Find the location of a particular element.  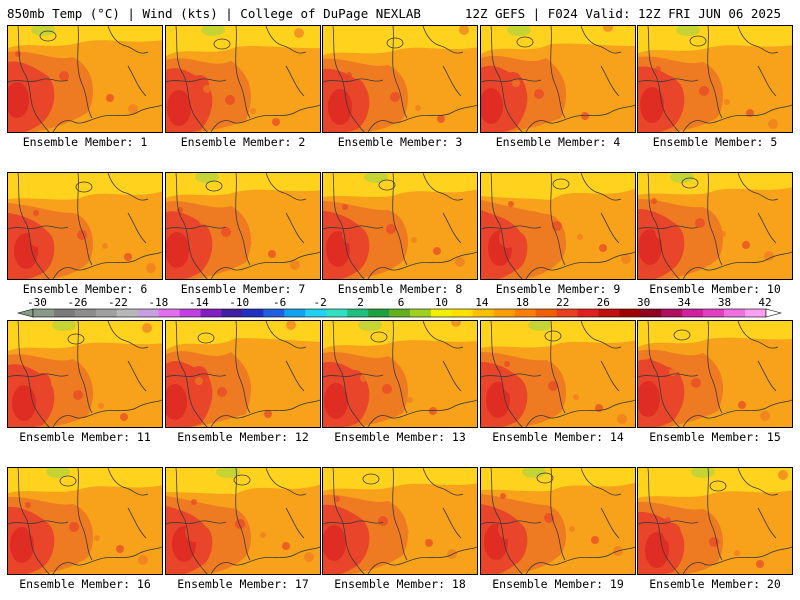

colorbar-tick-label: -2 is located at coordinates (320, 302).